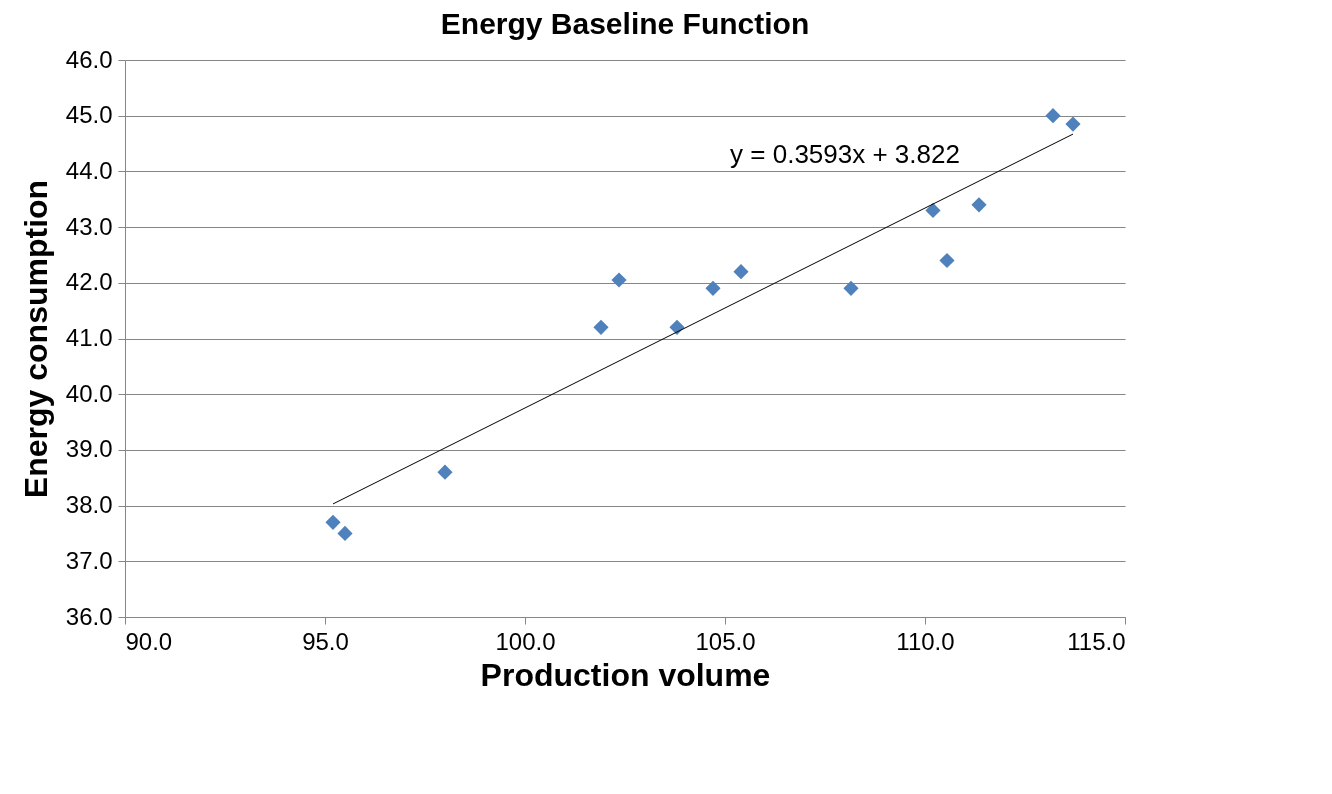 This screenshot has width=1332, height=794. I want to click on x-tick-label: 100.0, so click(525, 641).